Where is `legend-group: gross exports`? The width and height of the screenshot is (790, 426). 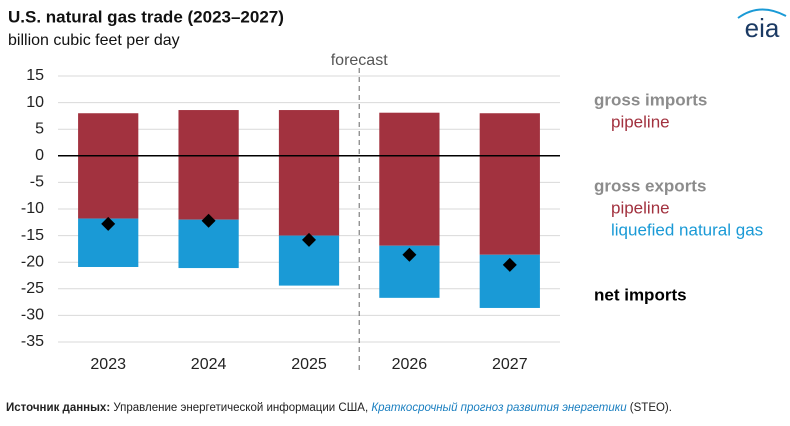 legend-group: gross exports is located at coordinates (650, 185).